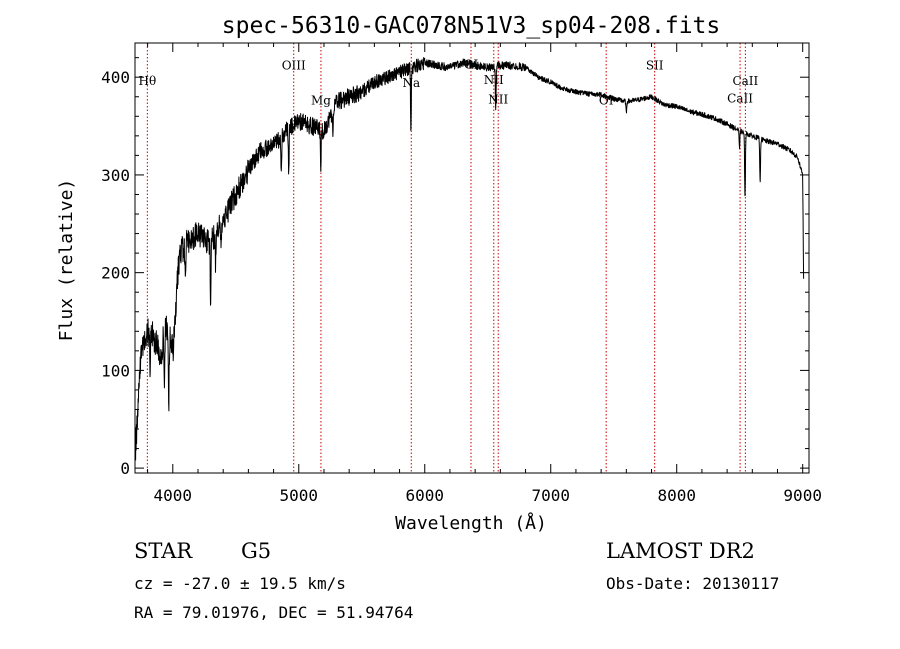 This screenshot has width=900, height=649. Describe the element at coordinates (115, 370) in the screenshot. I see `y-tick-label: 100` at that location.